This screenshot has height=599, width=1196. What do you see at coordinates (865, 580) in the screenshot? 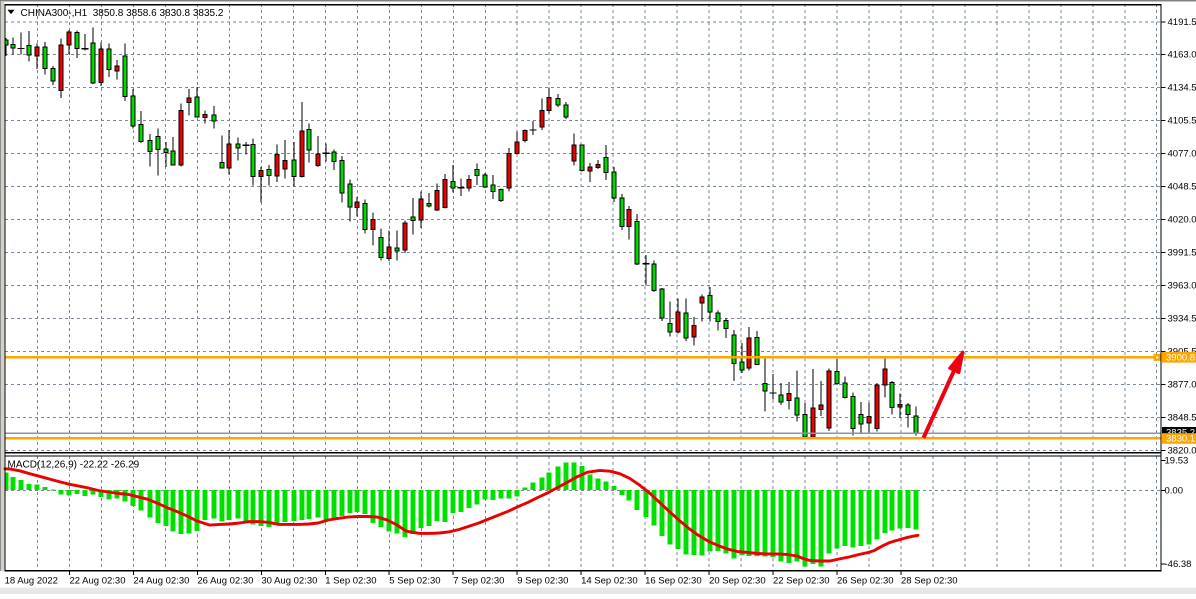
I see `svg-text: 26 Sep 02:30` at bounding box center [865, 580].